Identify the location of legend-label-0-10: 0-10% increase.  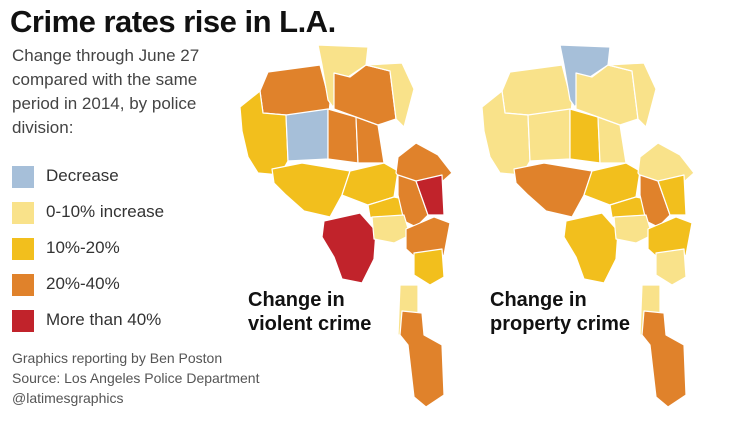
(105, 211).